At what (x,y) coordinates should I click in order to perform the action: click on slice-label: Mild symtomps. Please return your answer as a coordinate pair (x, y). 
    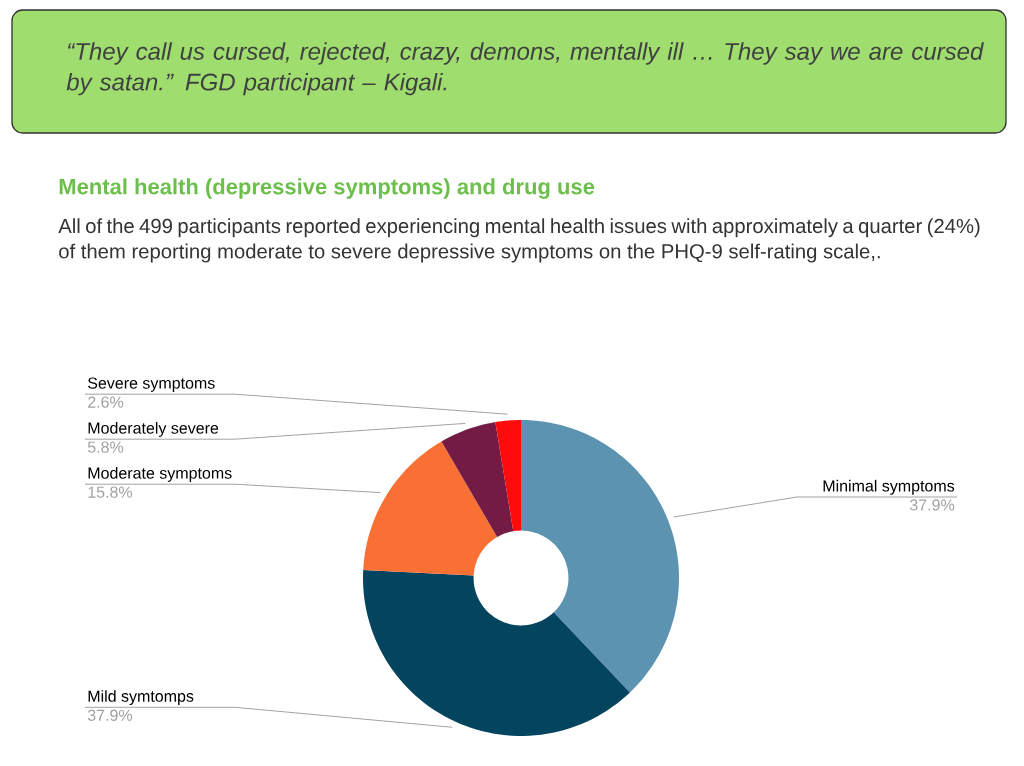
    Looking at the image, I should click on (141, 698).